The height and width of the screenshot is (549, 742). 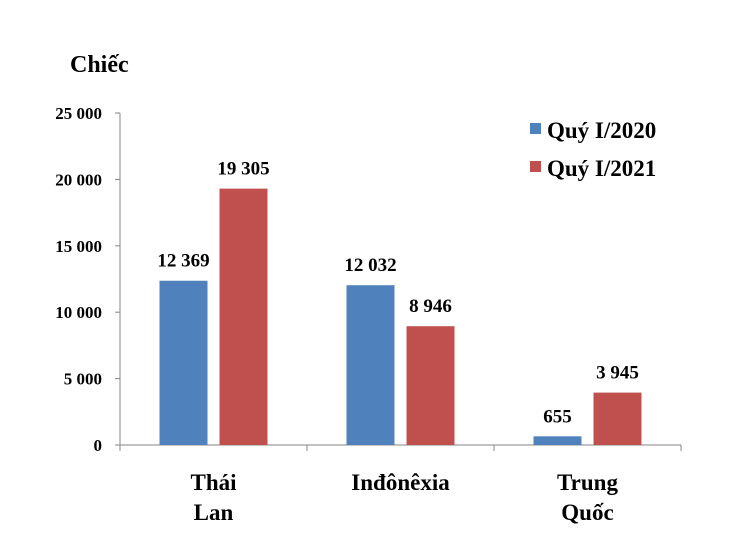 I want to click on y-tick-label: 15 000, so click(x=78, y=246).